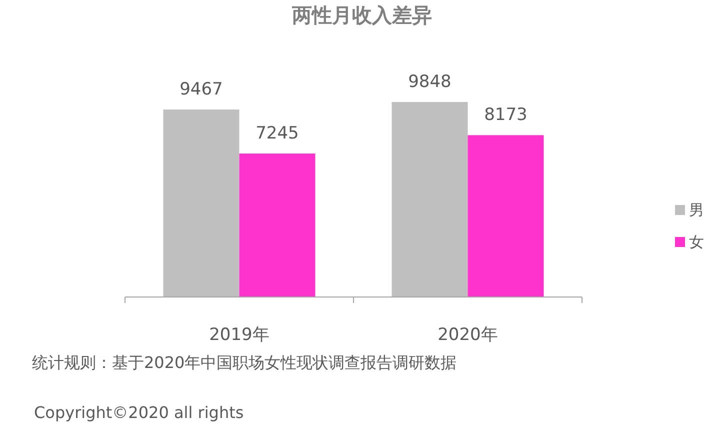 This screenshot has height=423, width=725. Describe the element at coordinates (239, 335) in the screenshot. I see `x-tick-label: 2019年` at that location.